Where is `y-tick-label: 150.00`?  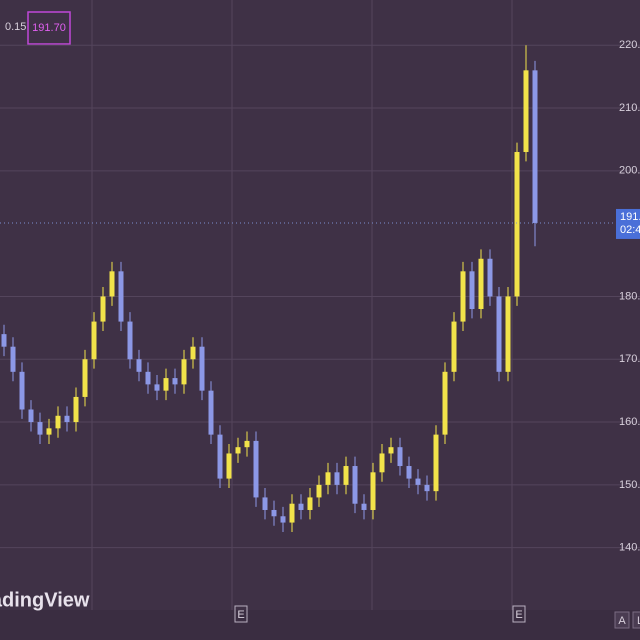 y-tick-label: 150.00 is located at coordinates (629, 485).